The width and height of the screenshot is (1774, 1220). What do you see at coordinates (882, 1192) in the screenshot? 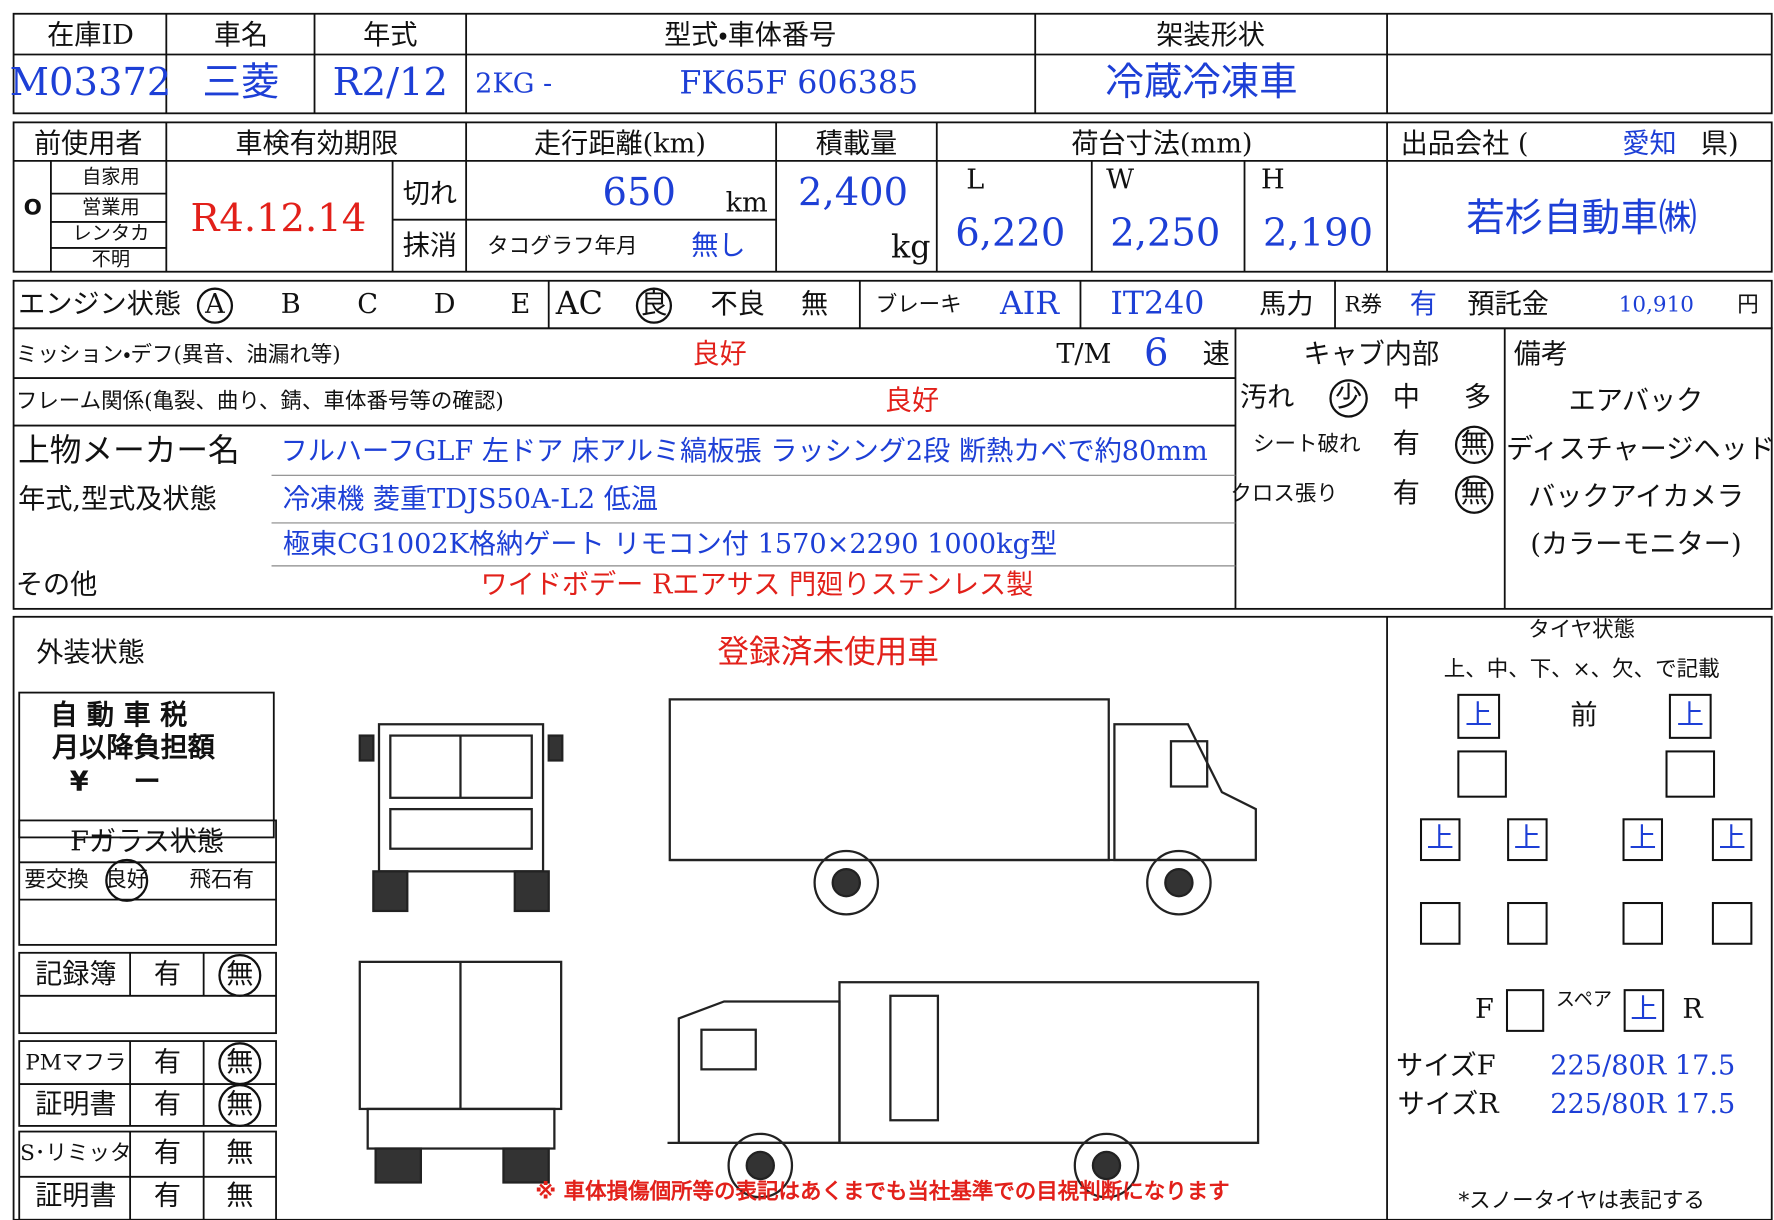
I see `notice: ※ 車体損傷個所等の表記はあくまでも当社基準での目視判断になります` at bounding box center [882, 1192].